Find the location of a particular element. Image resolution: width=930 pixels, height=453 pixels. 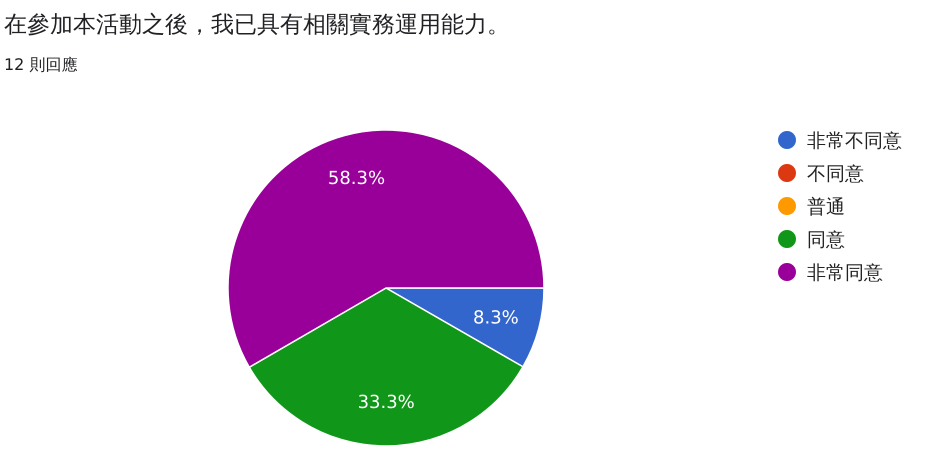

legend-label: 普通 is located at coordinates (826, 207).